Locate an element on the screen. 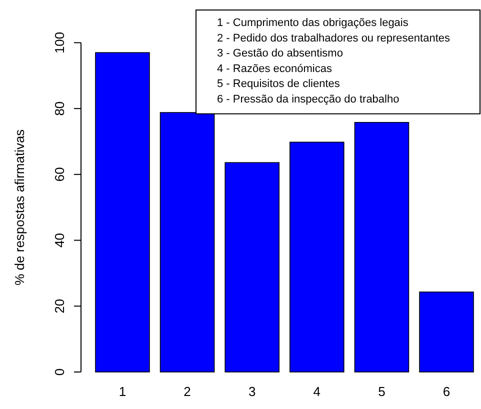 The image size is (481, 409). y-tick-label: 80 is located at coordinates (59, 108).